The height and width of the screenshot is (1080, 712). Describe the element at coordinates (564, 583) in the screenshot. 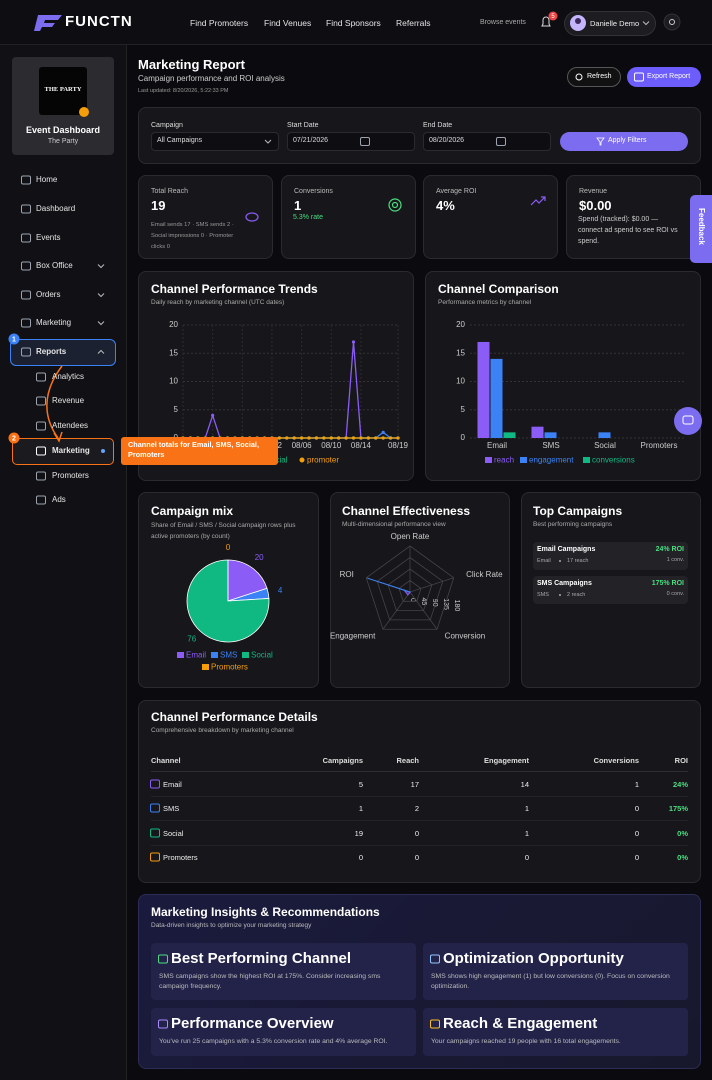

I see `campaign-name: SMS Campaigns` at that location.